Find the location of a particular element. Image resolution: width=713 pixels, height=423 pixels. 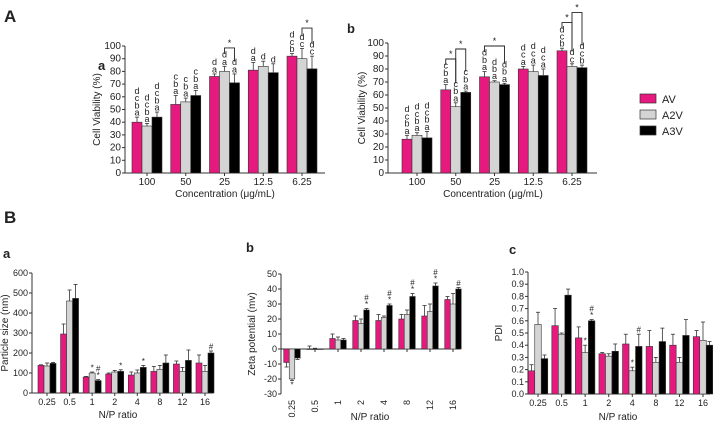

y-tick-label: 0.8 is located at coordinates (517, 296).